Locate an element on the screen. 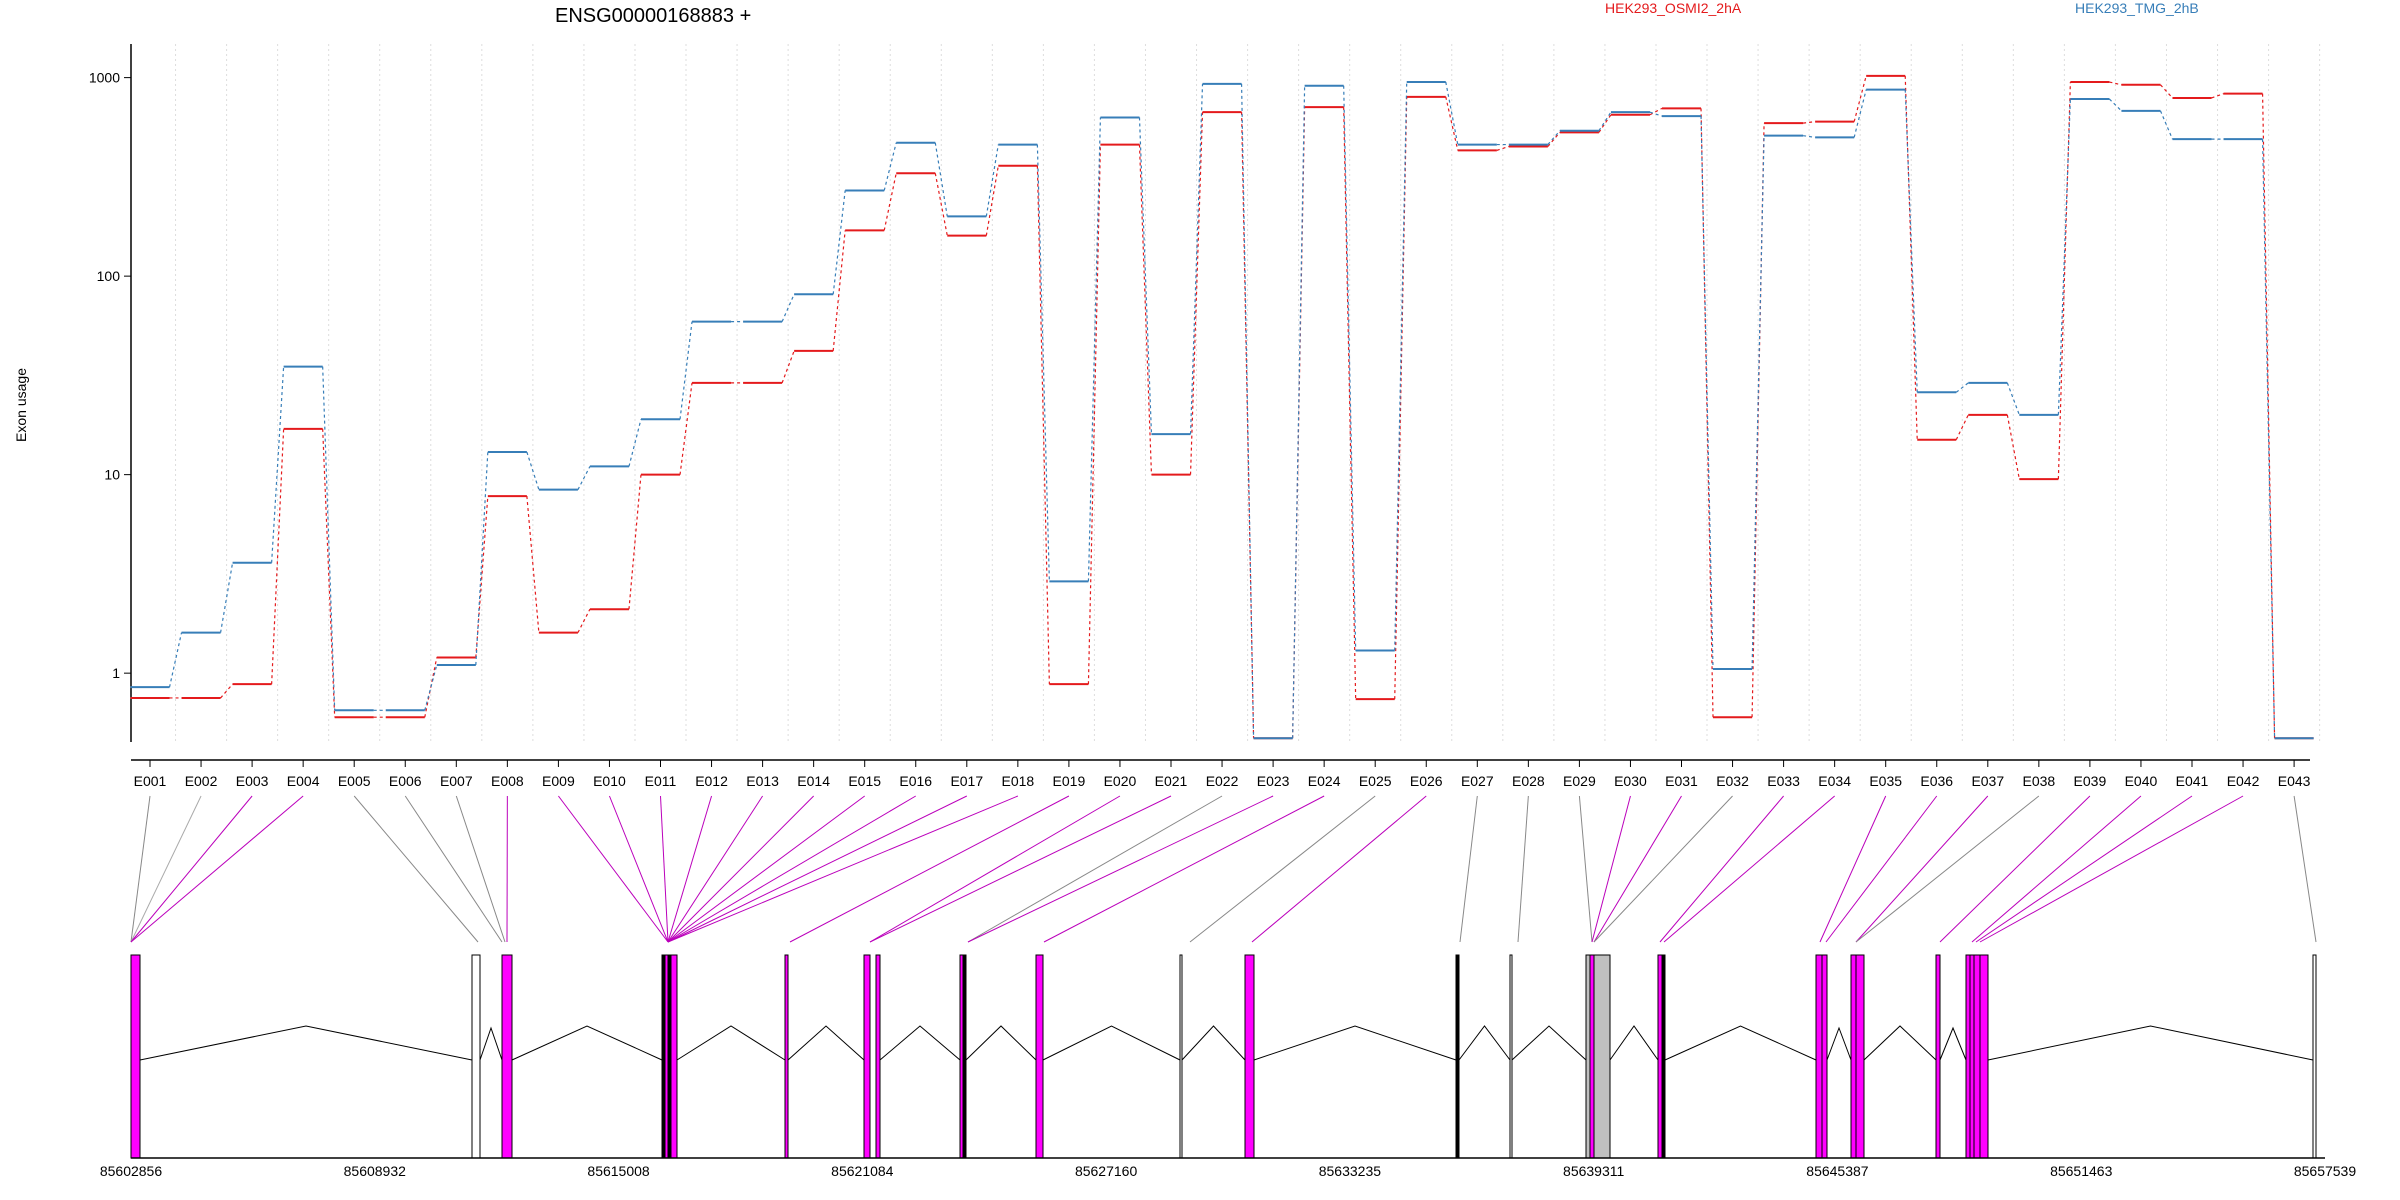 This screenshot has height=1200, width=2400. coordinate-label: 85608932 is located at coordinates (375, 1171).